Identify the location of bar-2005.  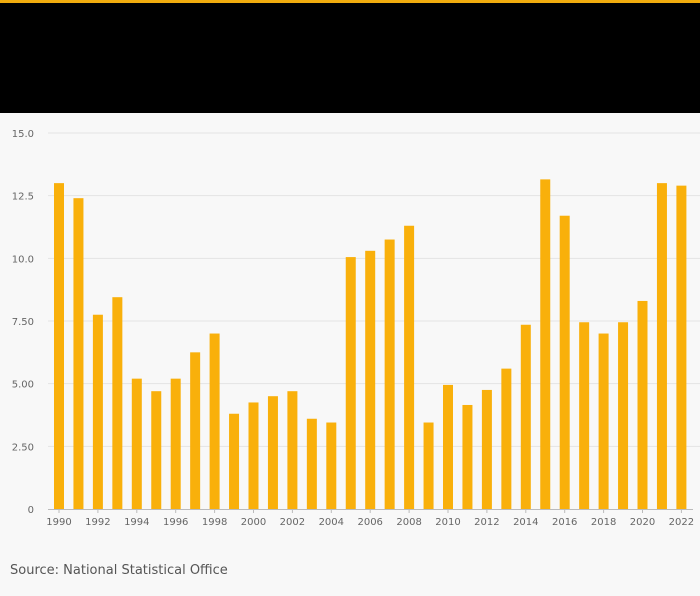
(350, 383).